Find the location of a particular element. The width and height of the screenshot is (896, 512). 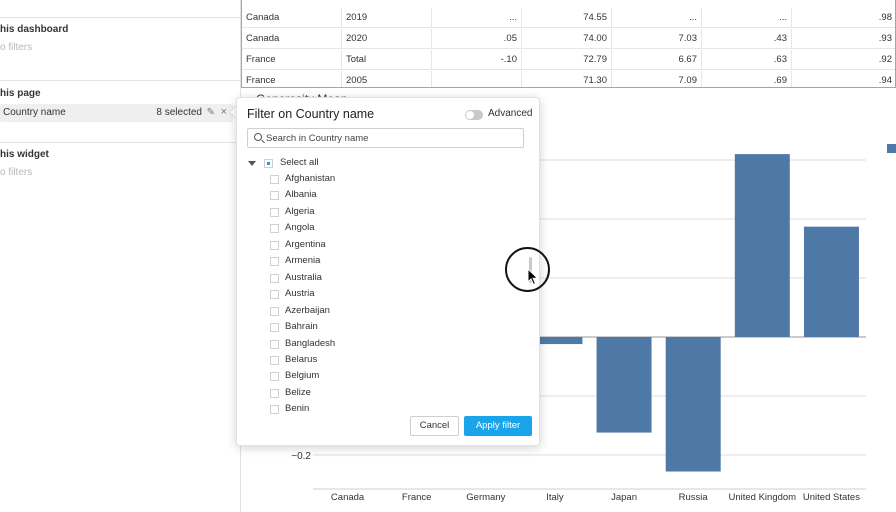

table-cell: 74.00 is located at coordinates (567, 39).